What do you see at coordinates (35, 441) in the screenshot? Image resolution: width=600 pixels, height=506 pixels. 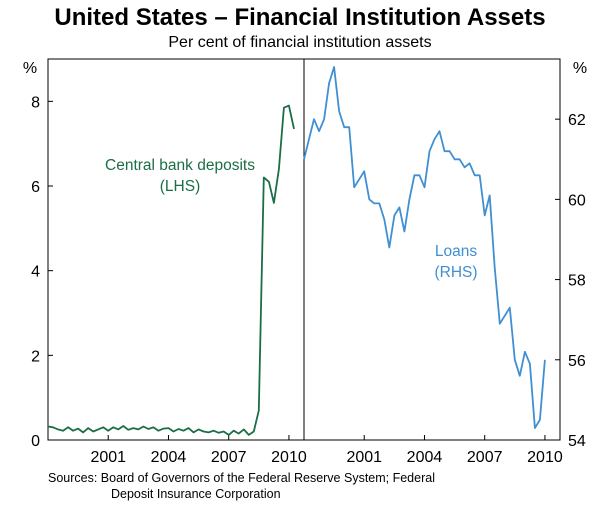 I see `y-tick-label-left: 0` at bounding box center [35, 441].